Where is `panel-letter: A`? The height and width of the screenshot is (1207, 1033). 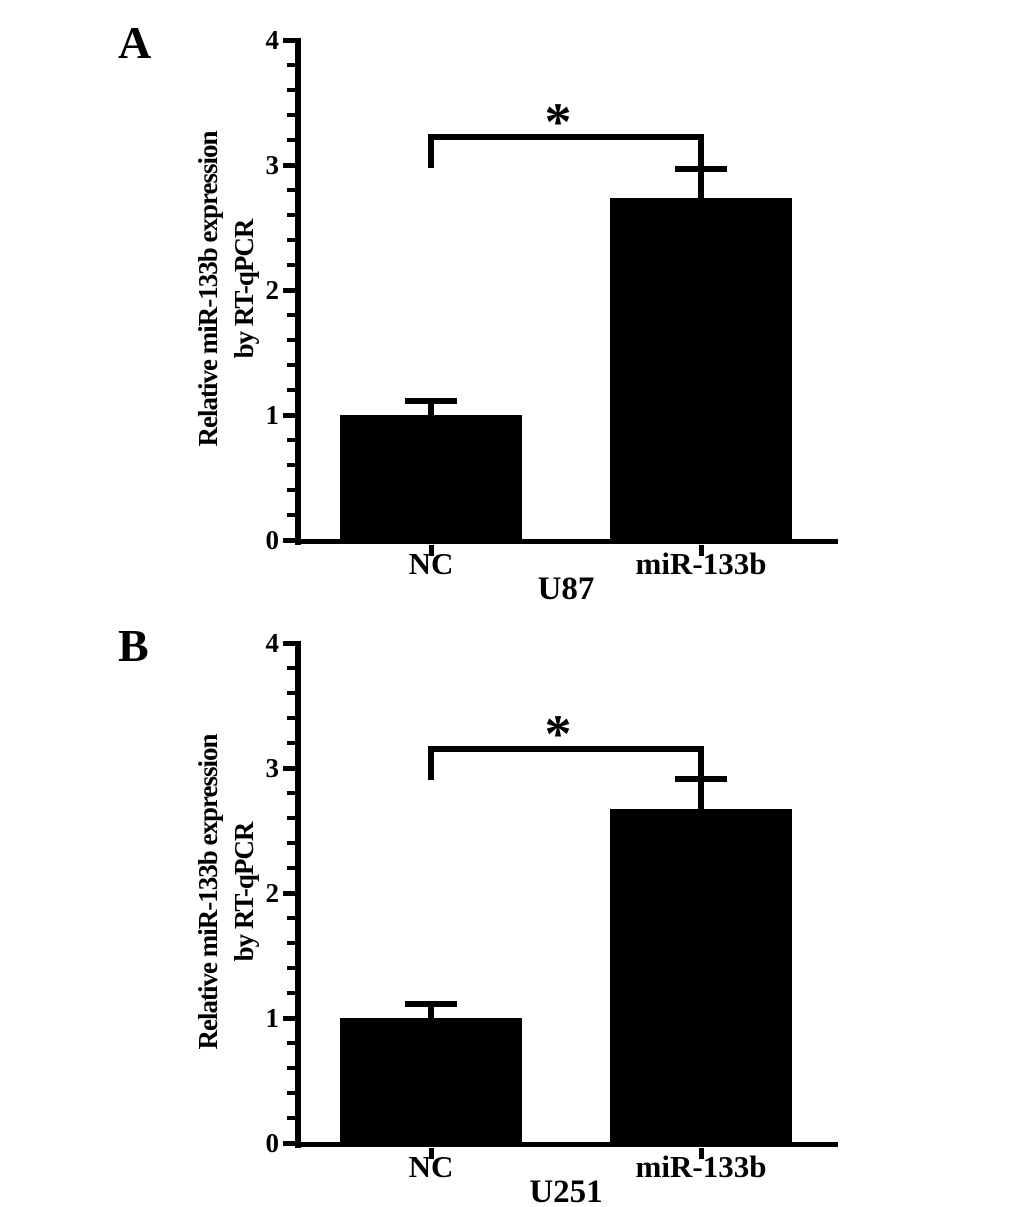 panel-letter: A is located at coordinates (135, 42).